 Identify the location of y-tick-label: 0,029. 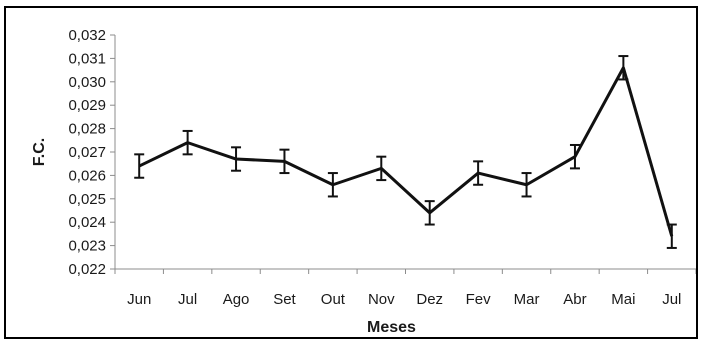
(87, 105).